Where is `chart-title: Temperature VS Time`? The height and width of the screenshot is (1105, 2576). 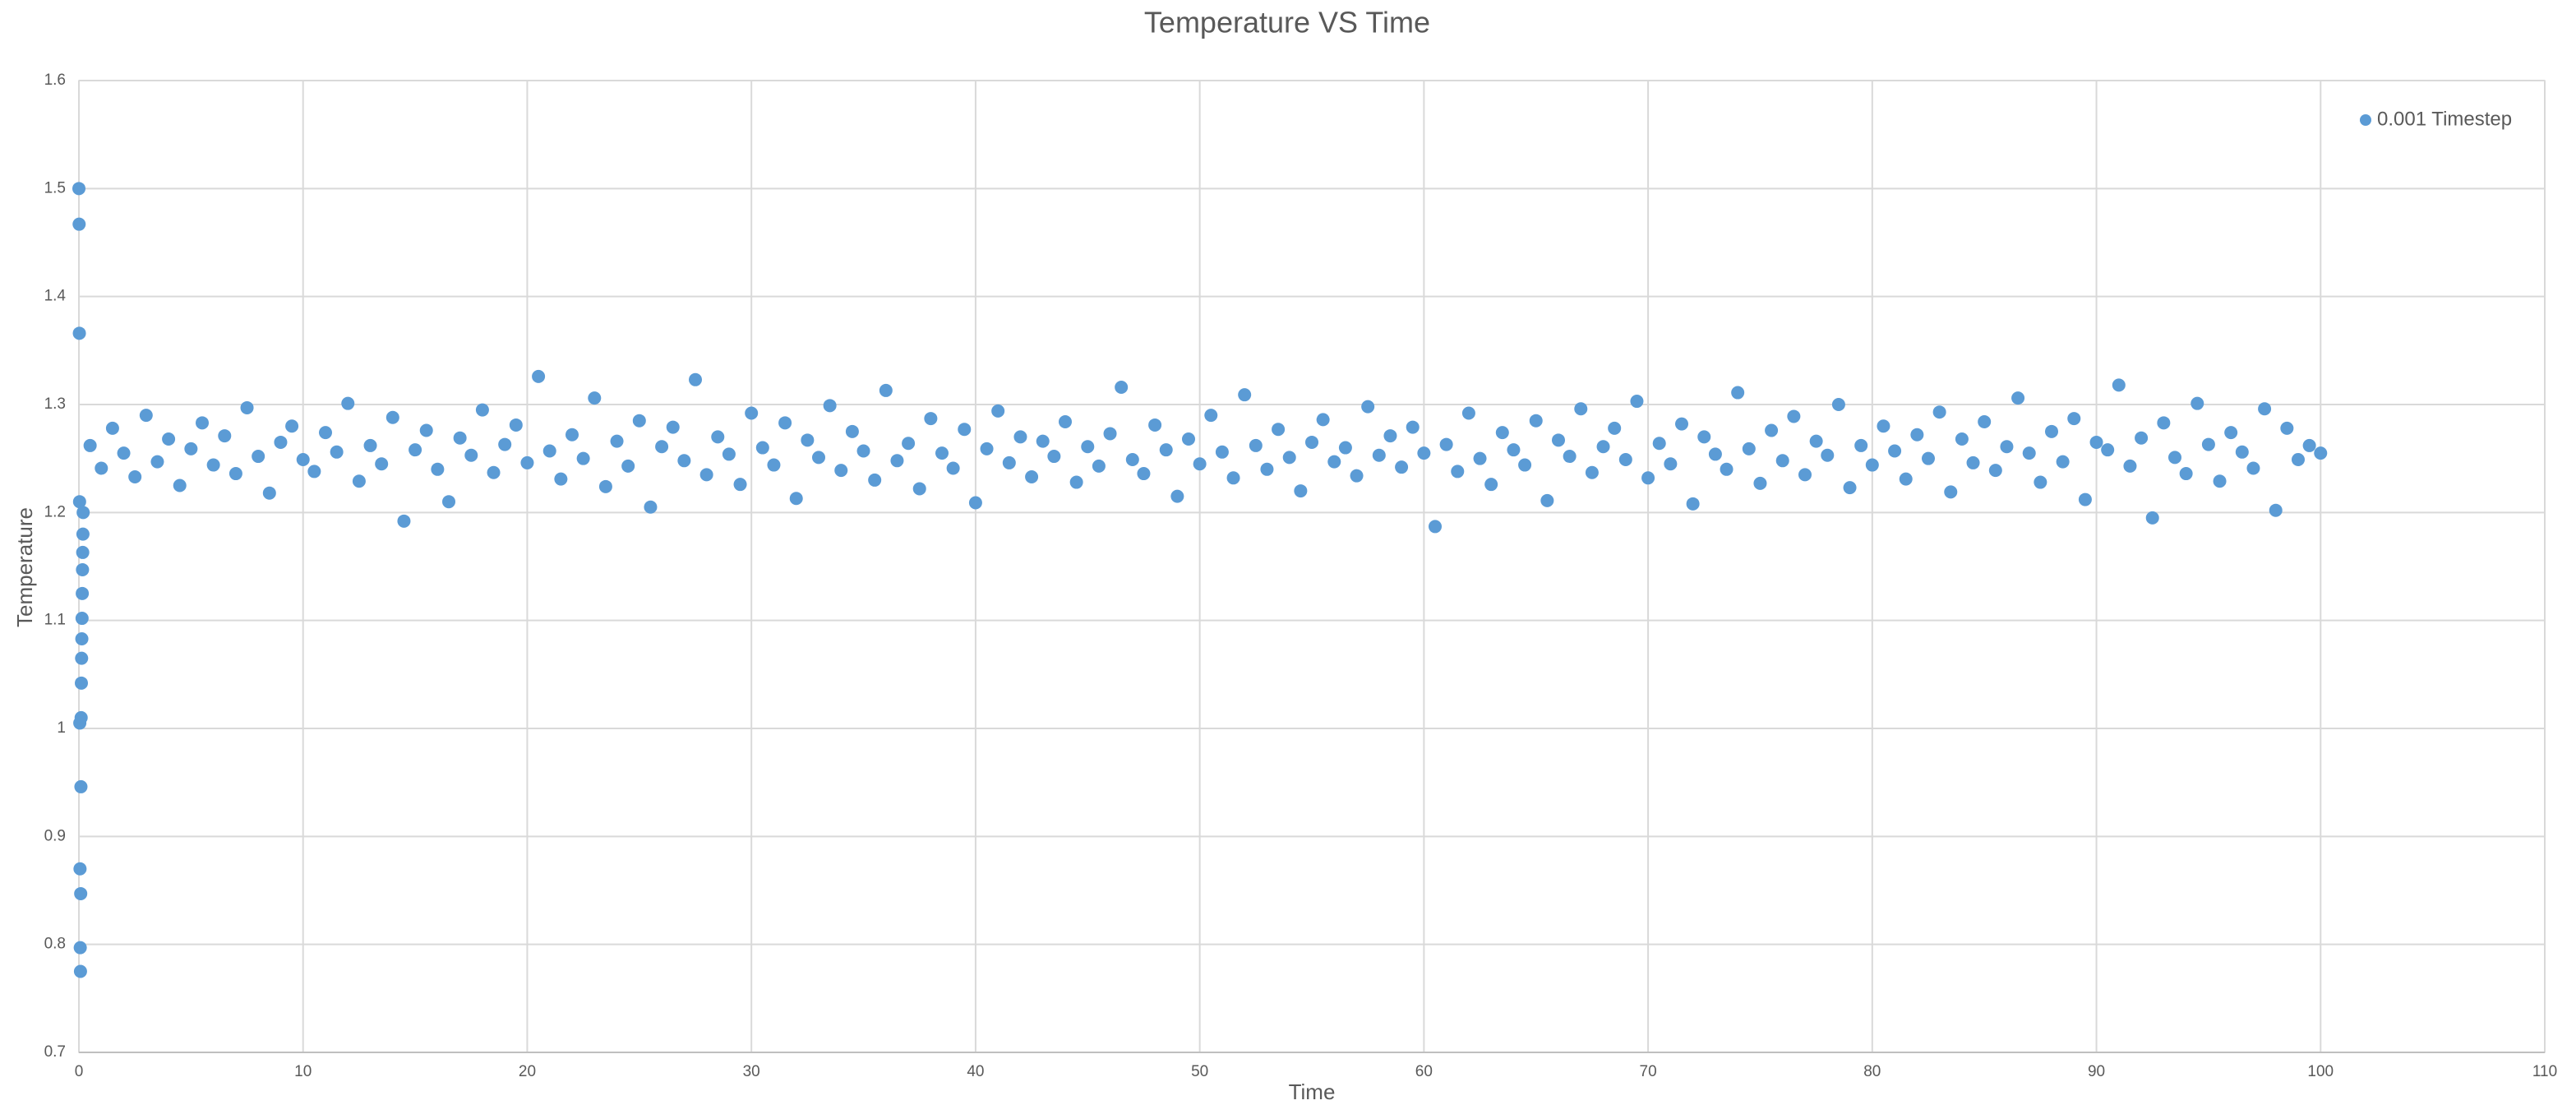 chart-title: Temperature VS Time is located at coordinates (1287, 22).